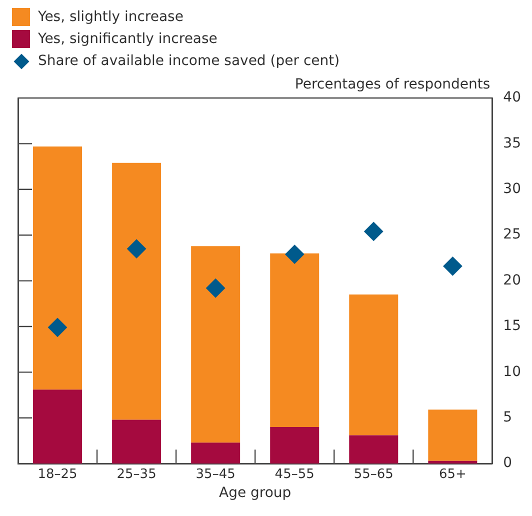 The height and width of the screenshot is (516, 532). What do you see at coordinates (512, 234) in the screenshot?
I see `y-tick-label: 25` at bounding box center [512, 234].